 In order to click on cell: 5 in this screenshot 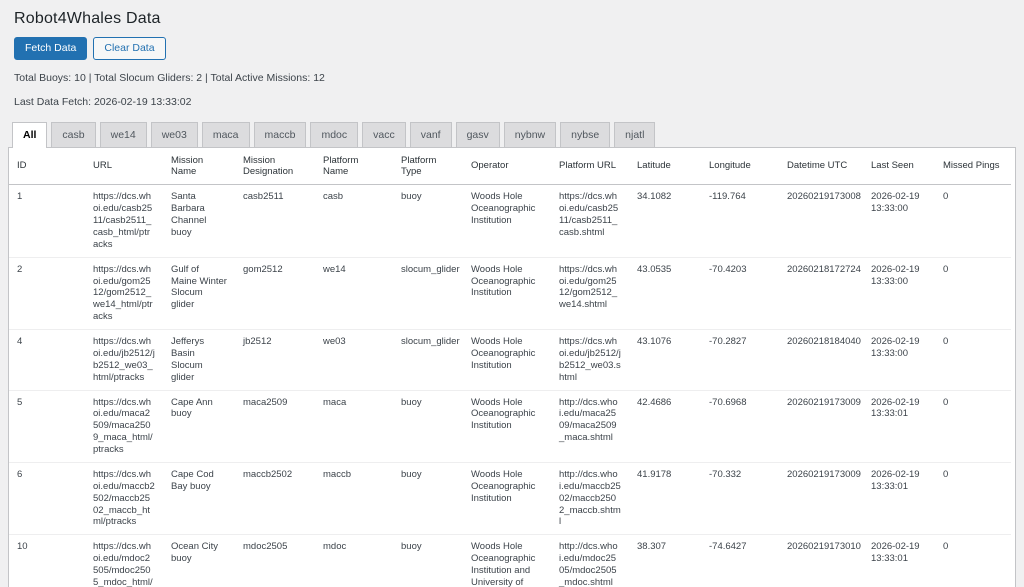, I will do `click(20, 402)`.